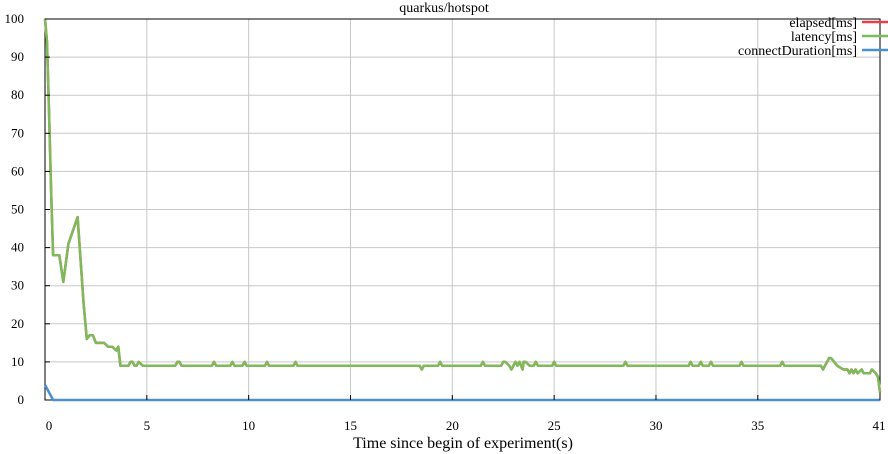 The height and width of the screenshot is (454, 888). What do you see at coordinates (17, 170) in the screenshot?
I see `y-tick-label: 60` at bounding box center [17, 170].